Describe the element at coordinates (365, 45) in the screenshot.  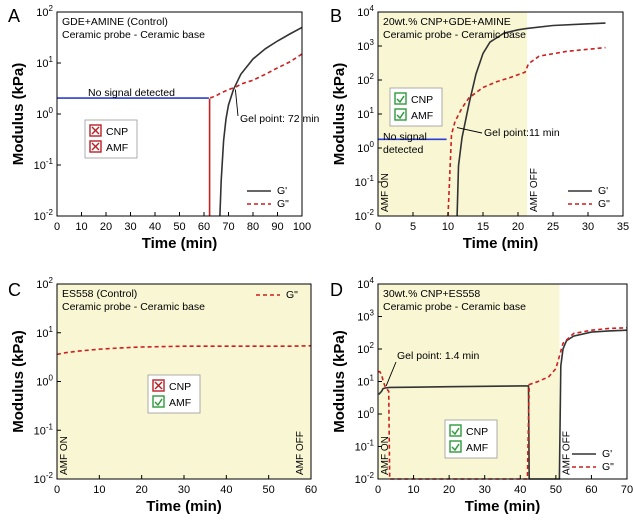
I see `y-tick-label: 10³` at that location.